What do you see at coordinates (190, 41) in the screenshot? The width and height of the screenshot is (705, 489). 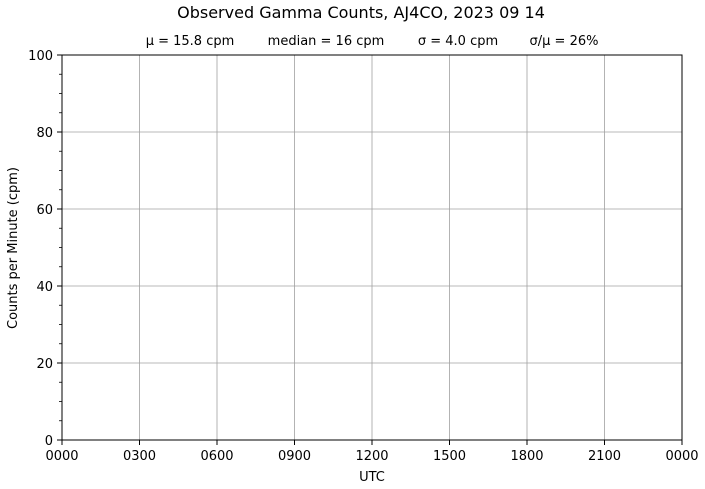 I see `stat-mean: μ = 15.8 cpm` at bounding box center [190, 41].